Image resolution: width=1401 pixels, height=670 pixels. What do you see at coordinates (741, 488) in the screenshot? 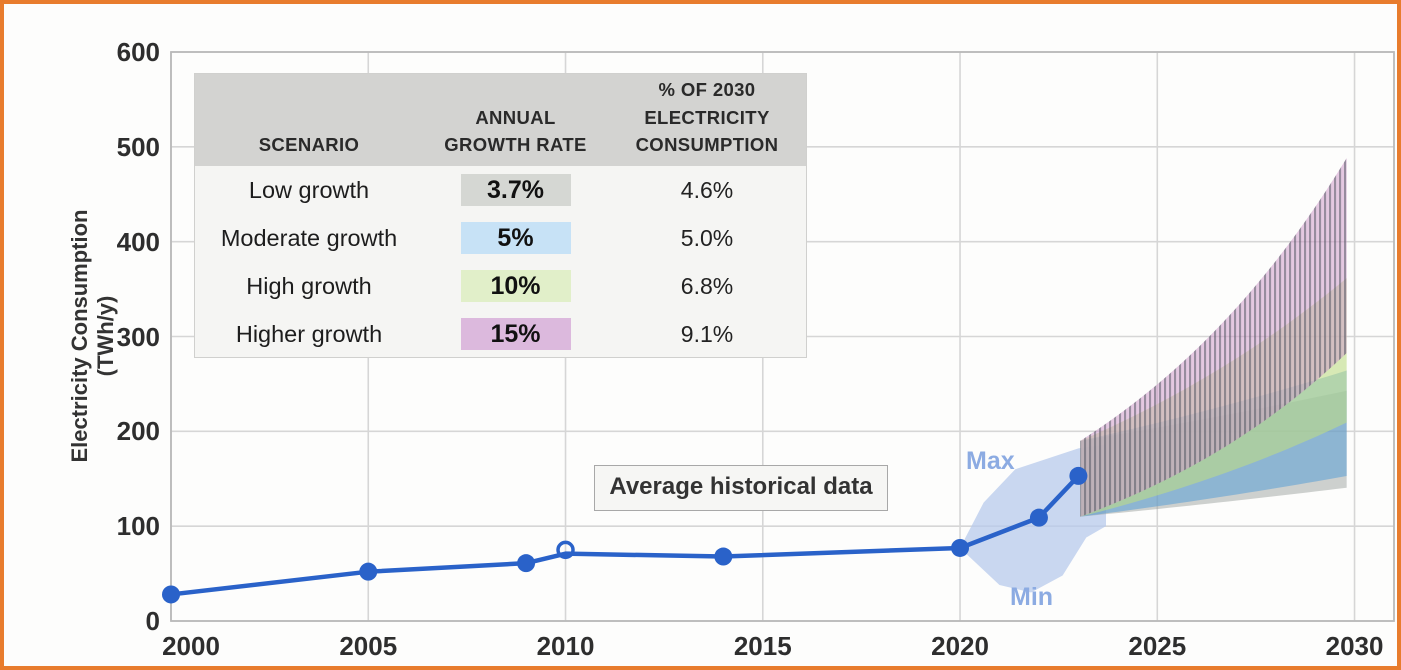
I see `average-historical-data-label: Average historical data` at bounding box center [741, 488].